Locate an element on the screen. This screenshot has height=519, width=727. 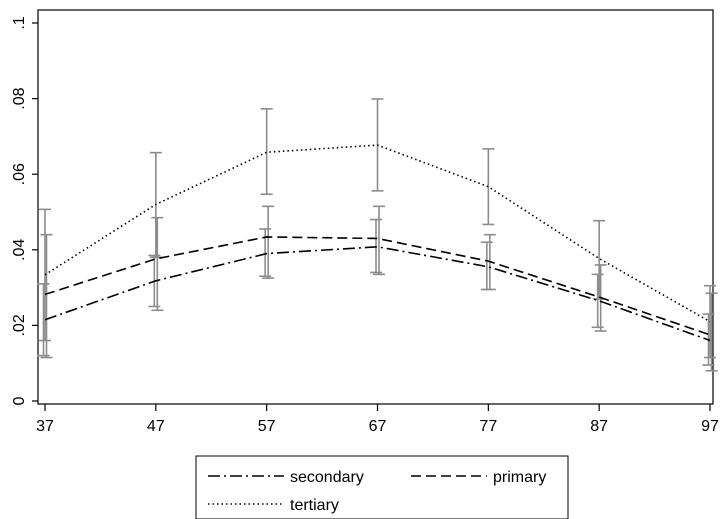
y-tick-label: .1 is located at coordinates (19, 22).